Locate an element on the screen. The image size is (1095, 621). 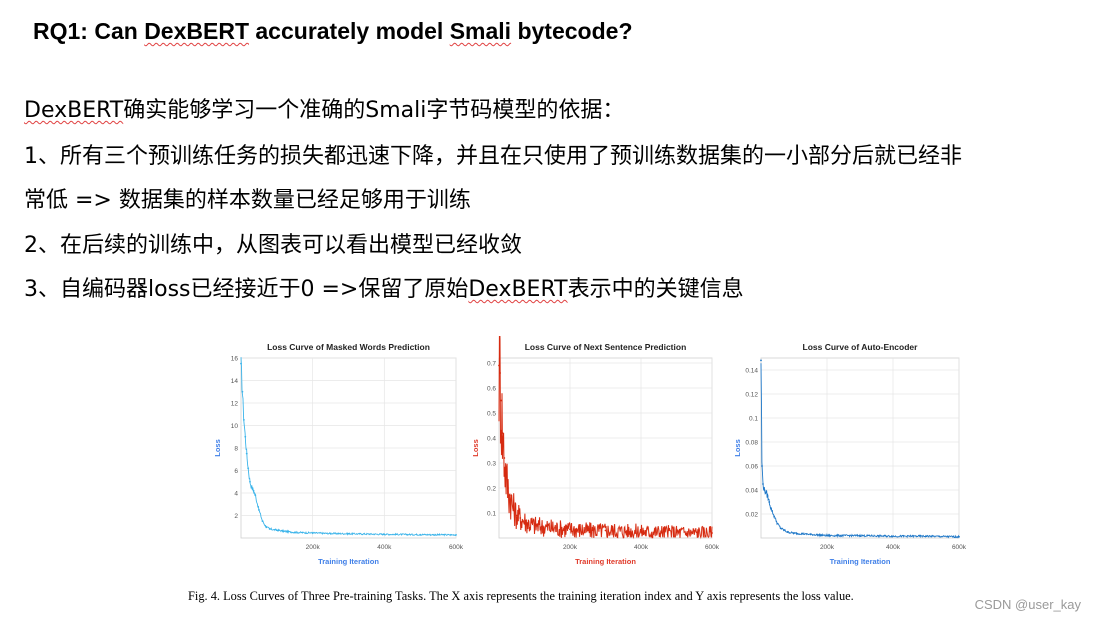
next-sentence-ytick-label: 0.5 is located at coordinates (491, 414).